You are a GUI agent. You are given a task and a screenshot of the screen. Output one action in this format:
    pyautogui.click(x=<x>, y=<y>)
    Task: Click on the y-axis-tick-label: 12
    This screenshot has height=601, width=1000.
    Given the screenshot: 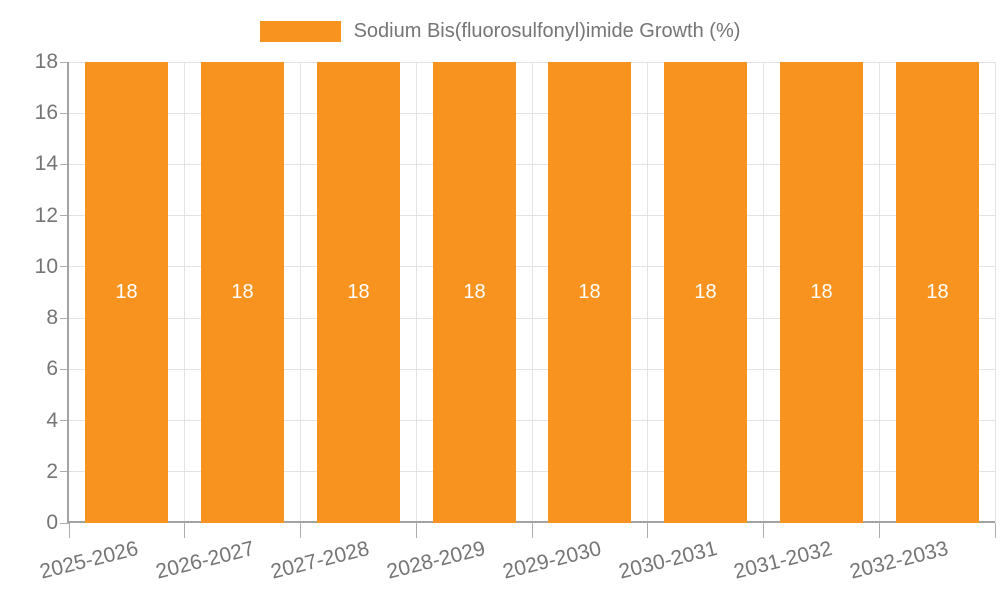 What is the action you would take?
    pyautogui.click(x=46, y=215)
    